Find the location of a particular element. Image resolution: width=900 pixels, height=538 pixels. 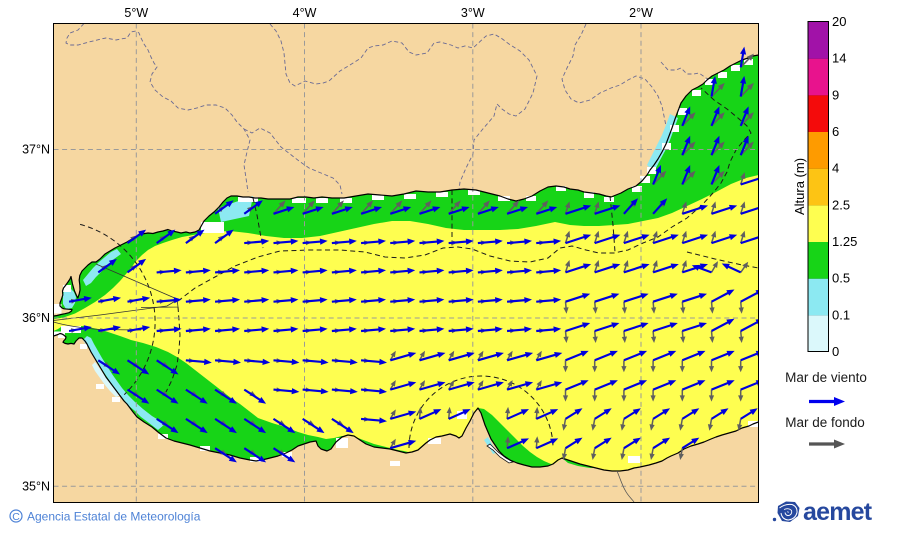

svg-text: Mar de viento is located at coordinates (826, 377).